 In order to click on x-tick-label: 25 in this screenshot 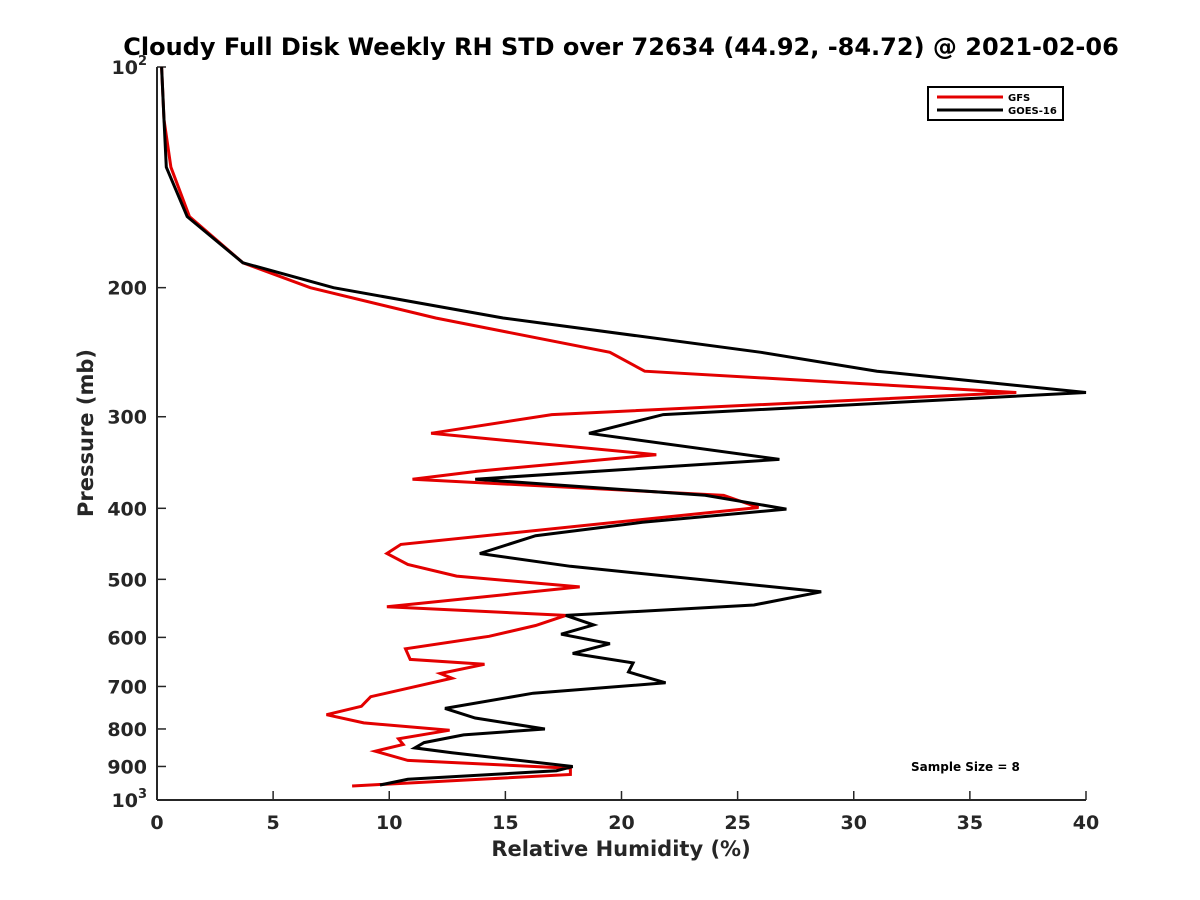, I will do `click(737, 823)`.